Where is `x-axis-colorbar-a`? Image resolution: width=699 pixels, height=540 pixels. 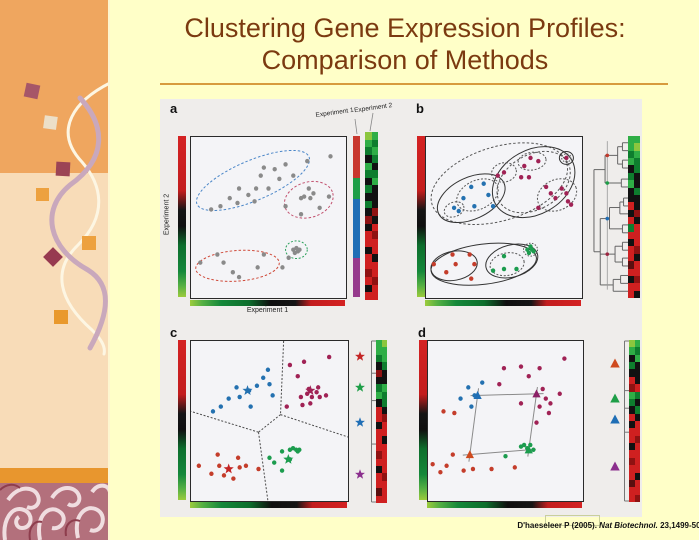 x-axis-colorbar-a is located at coordinates (267, 303).